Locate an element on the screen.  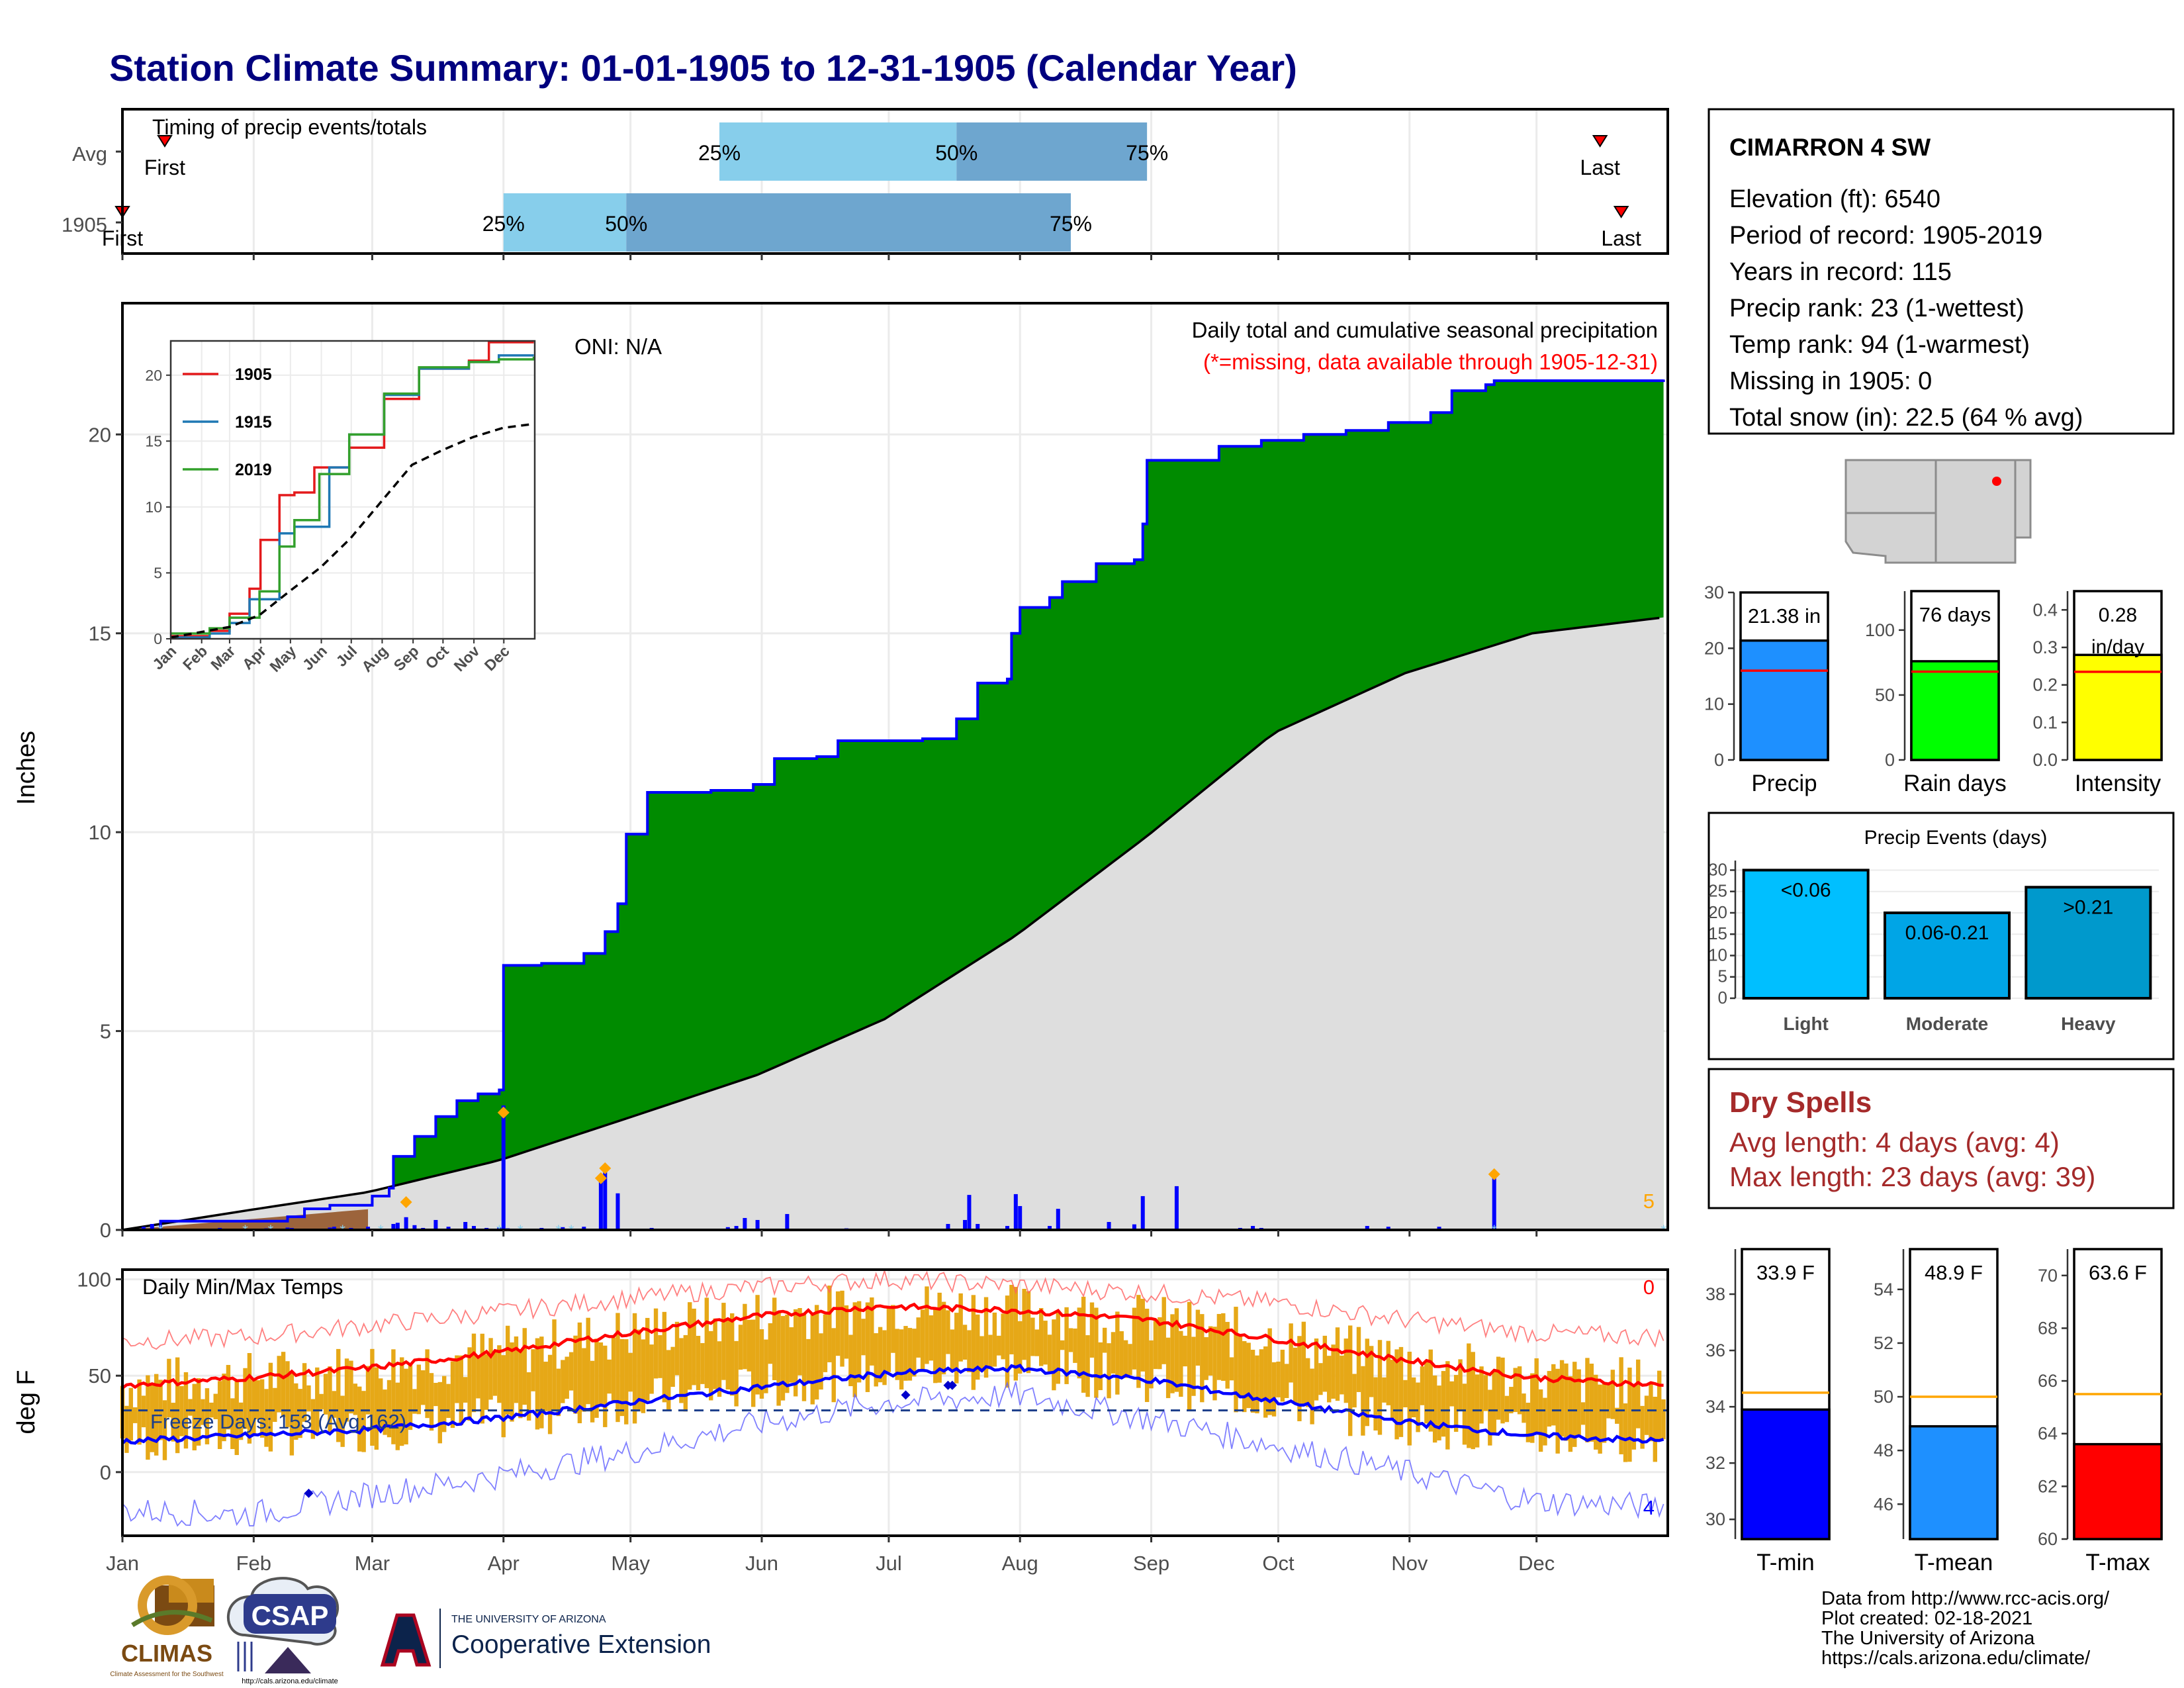
timing-bar-q2-avg is located at coordinates (1052, 151).